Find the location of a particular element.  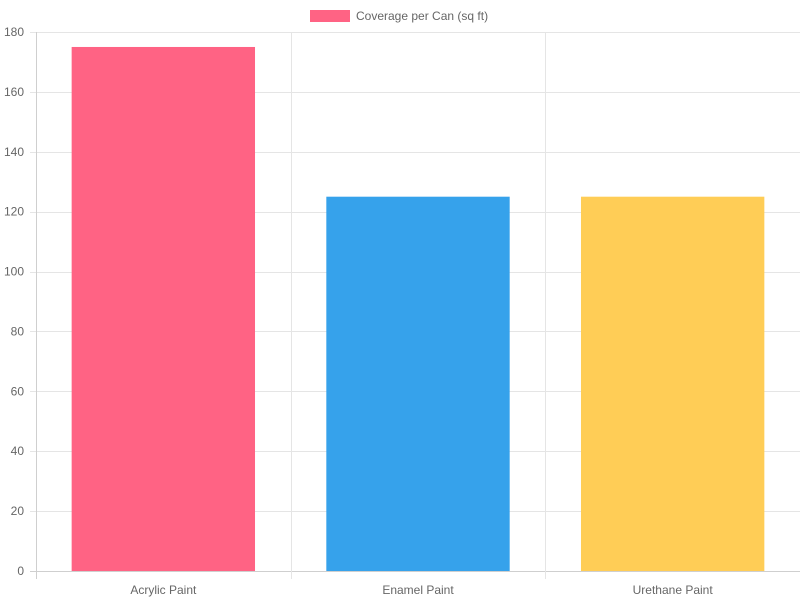

y-tick-label: 140 is located at coordinates (14, 152).